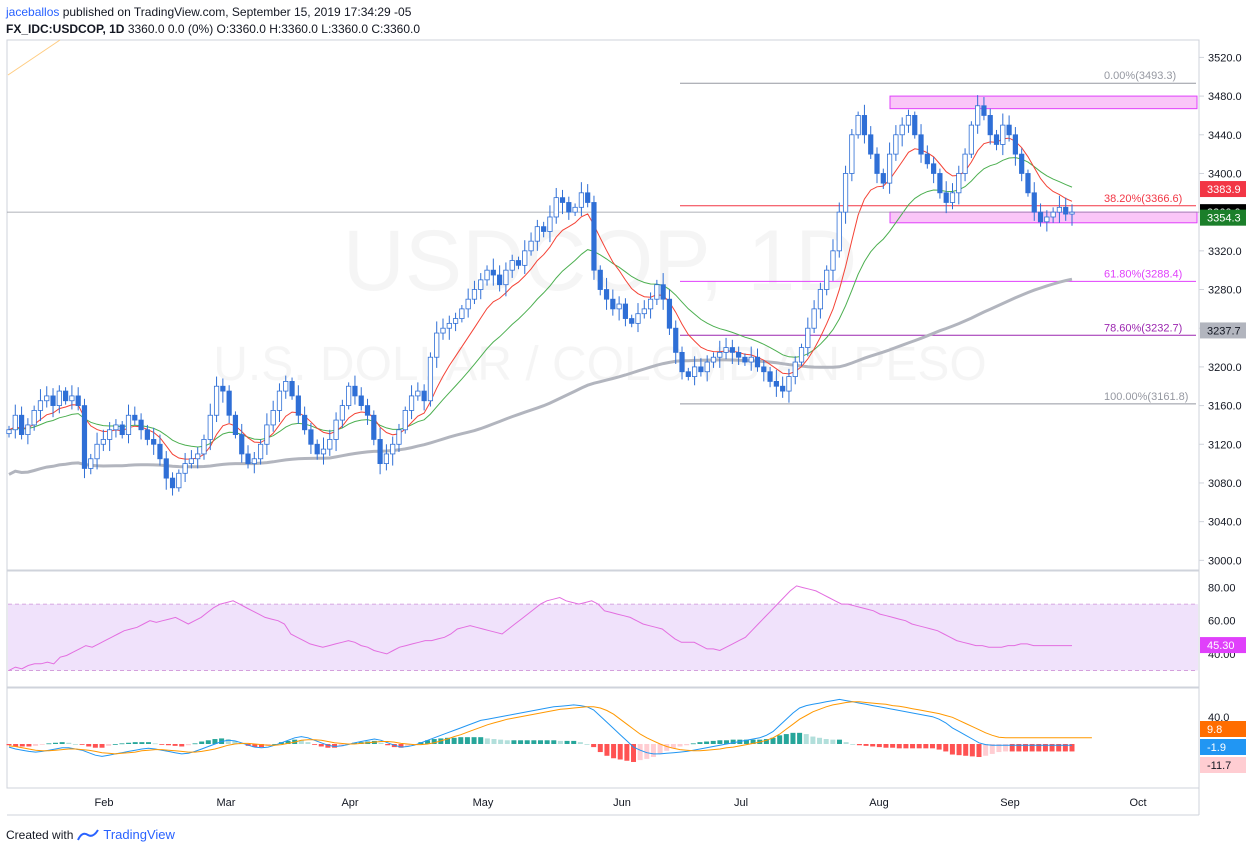 Image resolution: width=1259 pixels, height=852 pixels. I want to click on rsi-last-label-box, so click(1223, 645).